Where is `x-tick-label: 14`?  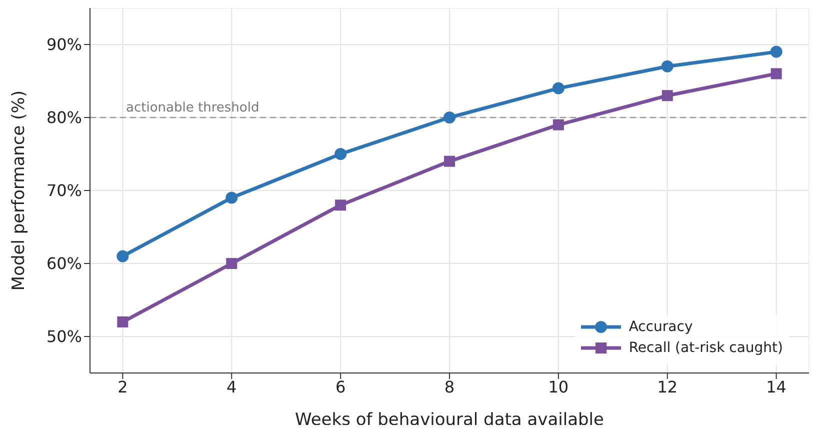 x-tick-label: 14 is located at coordinates (776, 386).